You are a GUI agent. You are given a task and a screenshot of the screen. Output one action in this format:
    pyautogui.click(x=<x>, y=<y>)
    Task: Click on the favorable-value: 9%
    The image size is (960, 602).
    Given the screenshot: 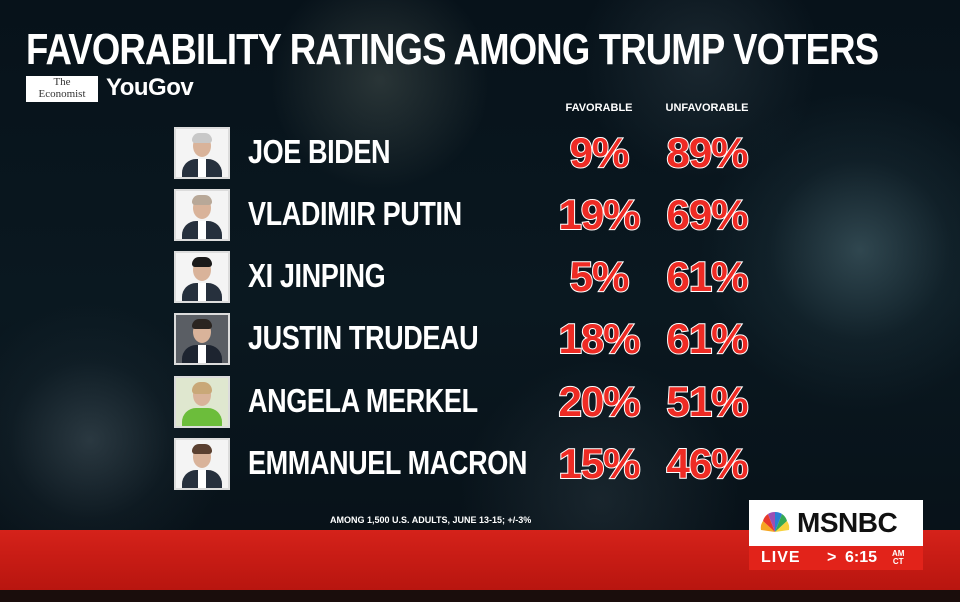 What is the action you would take?
    pyautogui.click(x=600, y=152)
    